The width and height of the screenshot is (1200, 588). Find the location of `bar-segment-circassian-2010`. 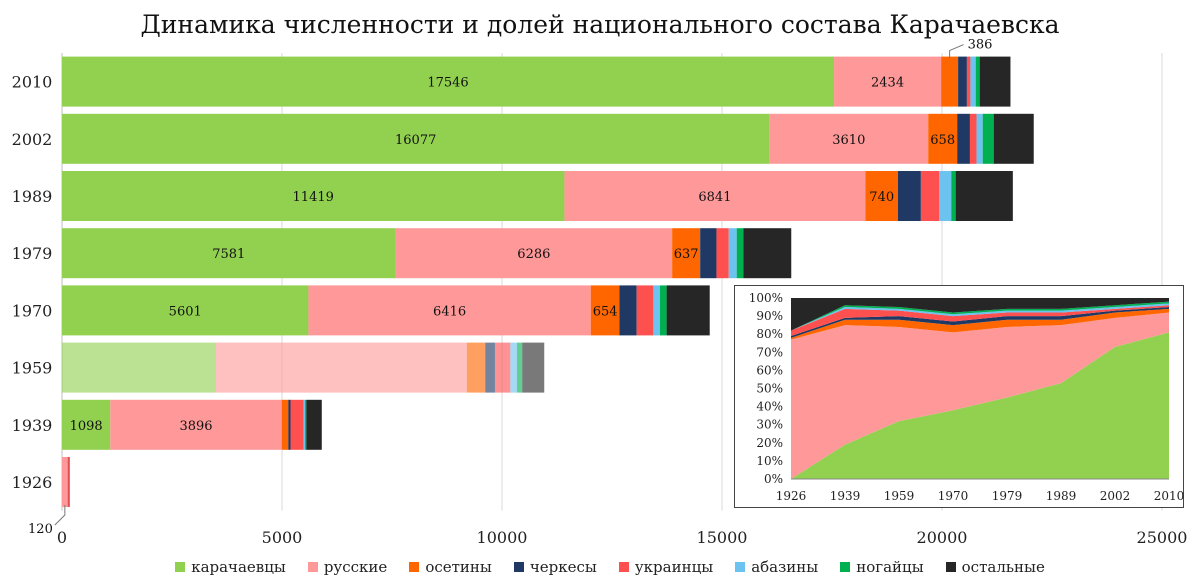

bar-segment-circassian-2010 is located at coordinates (962, 81).